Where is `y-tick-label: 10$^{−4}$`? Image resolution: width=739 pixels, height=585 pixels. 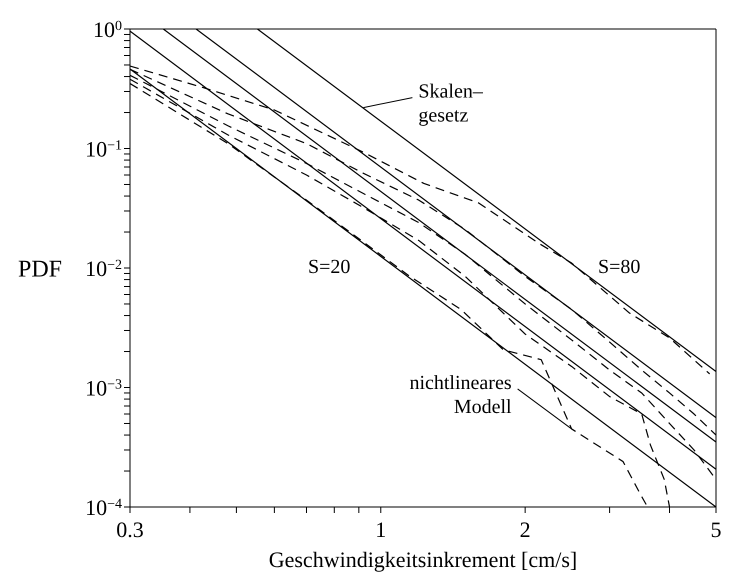 y-tick-label: 10$^{−4}$ is located at coordinates (103, 507).